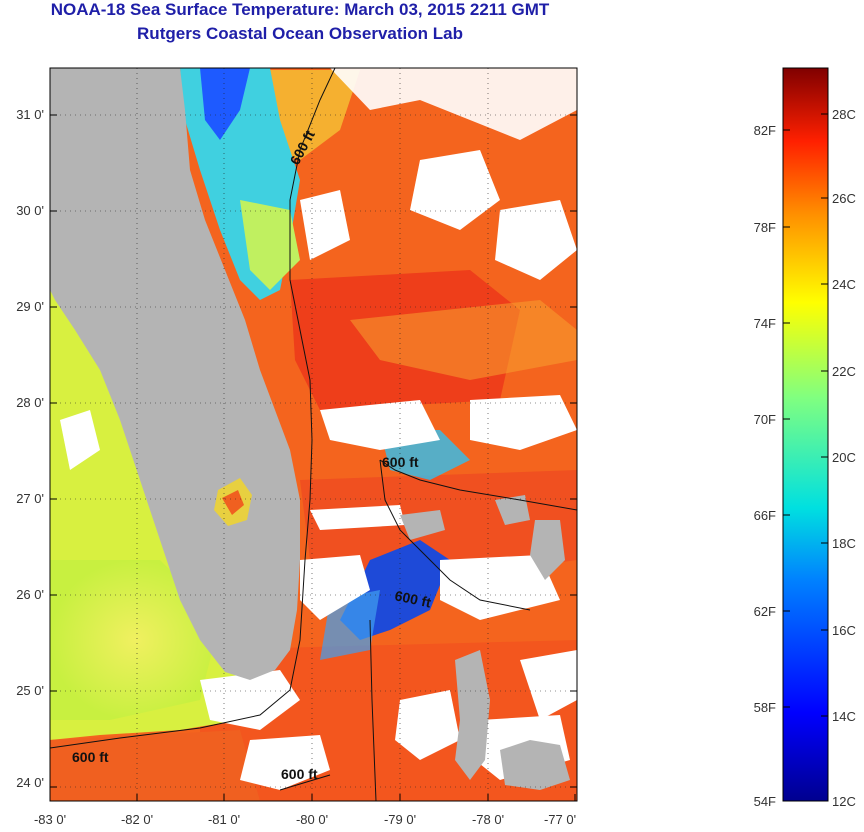 This screenshot has height=832, width=864. Describe the element at coordinates (400, 819) in the screenshot. I see `lon-label: -79 0'` at that location.